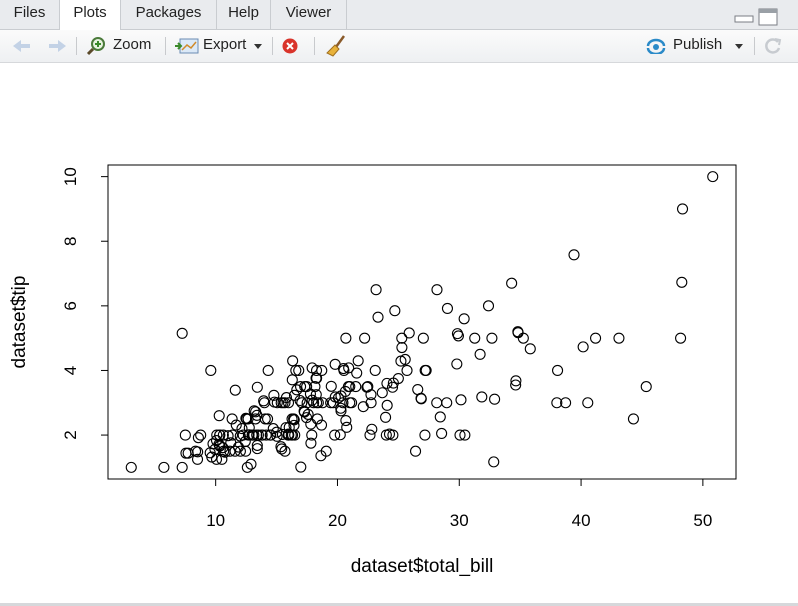  Describe the element at coordinates (258, 46) in the screenshot. I see `dropdown-arrow` at that location.